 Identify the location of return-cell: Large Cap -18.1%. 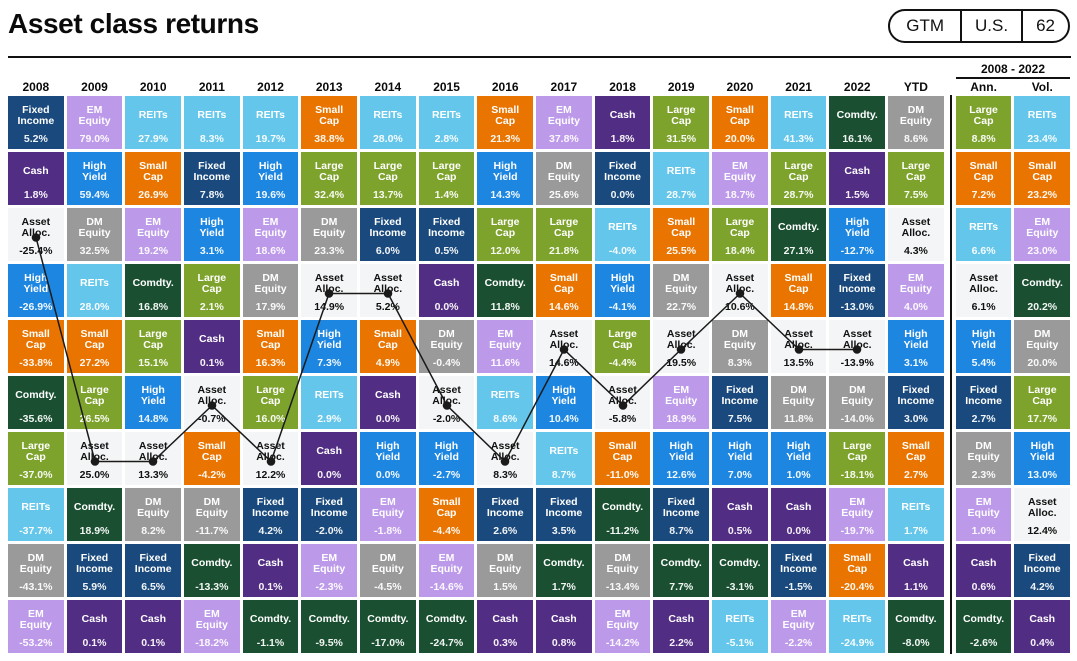
(857, 458).